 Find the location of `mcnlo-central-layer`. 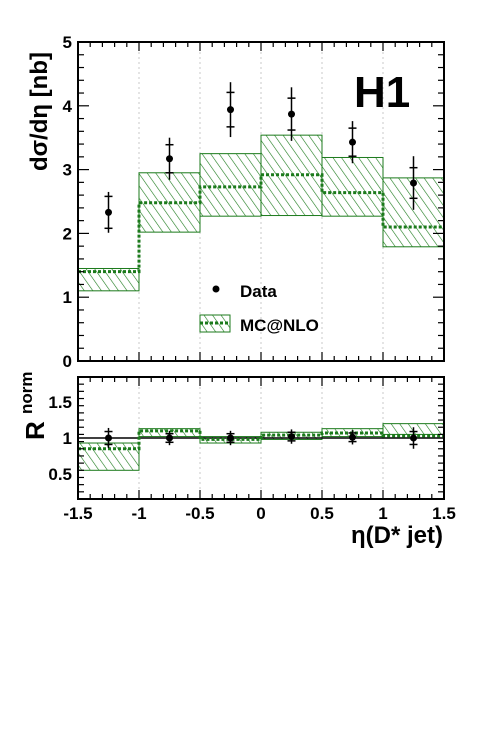

mcnlo-central-layer is located at coordinates (261, 223).